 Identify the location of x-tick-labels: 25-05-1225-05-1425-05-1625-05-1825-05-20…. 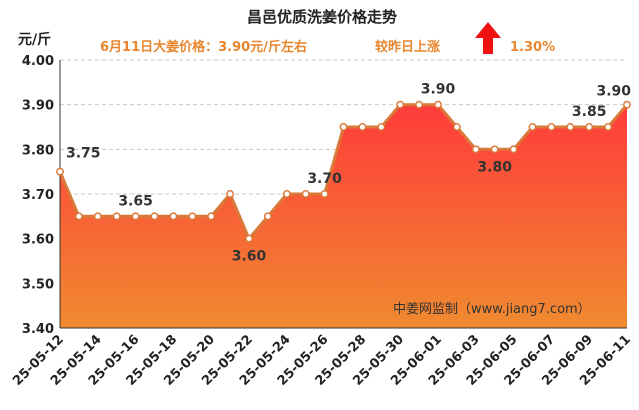
(322, 360).